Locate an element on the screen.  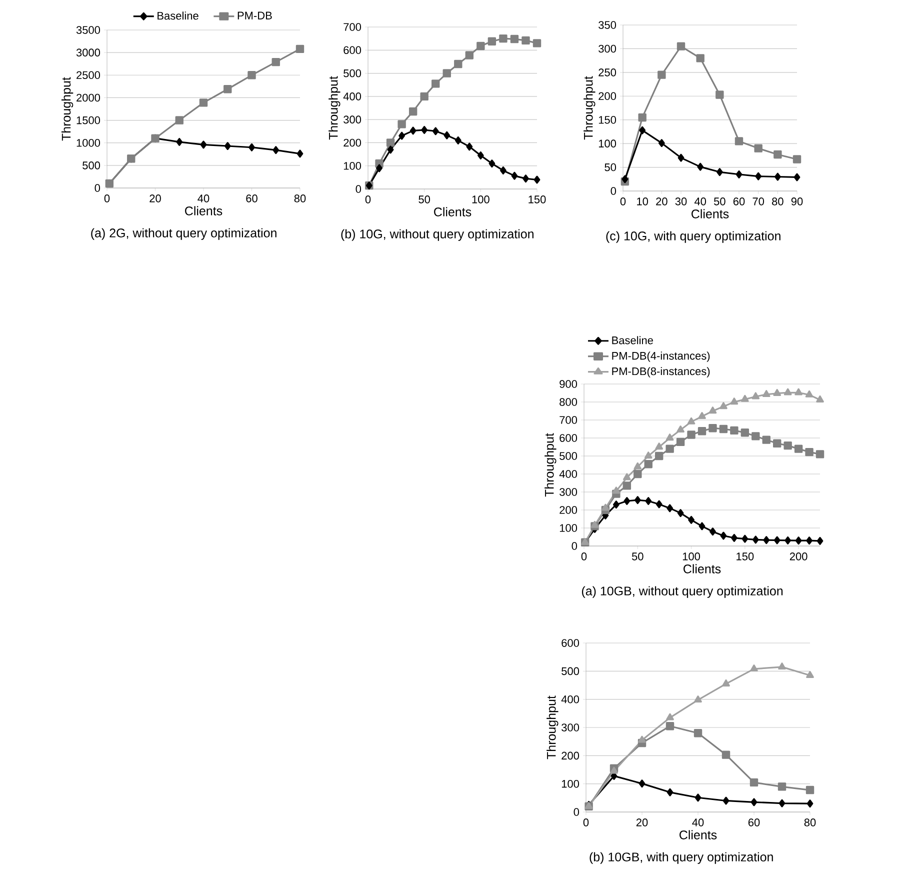
y-tick-label: 3000 is located at coordinates (88, 52).